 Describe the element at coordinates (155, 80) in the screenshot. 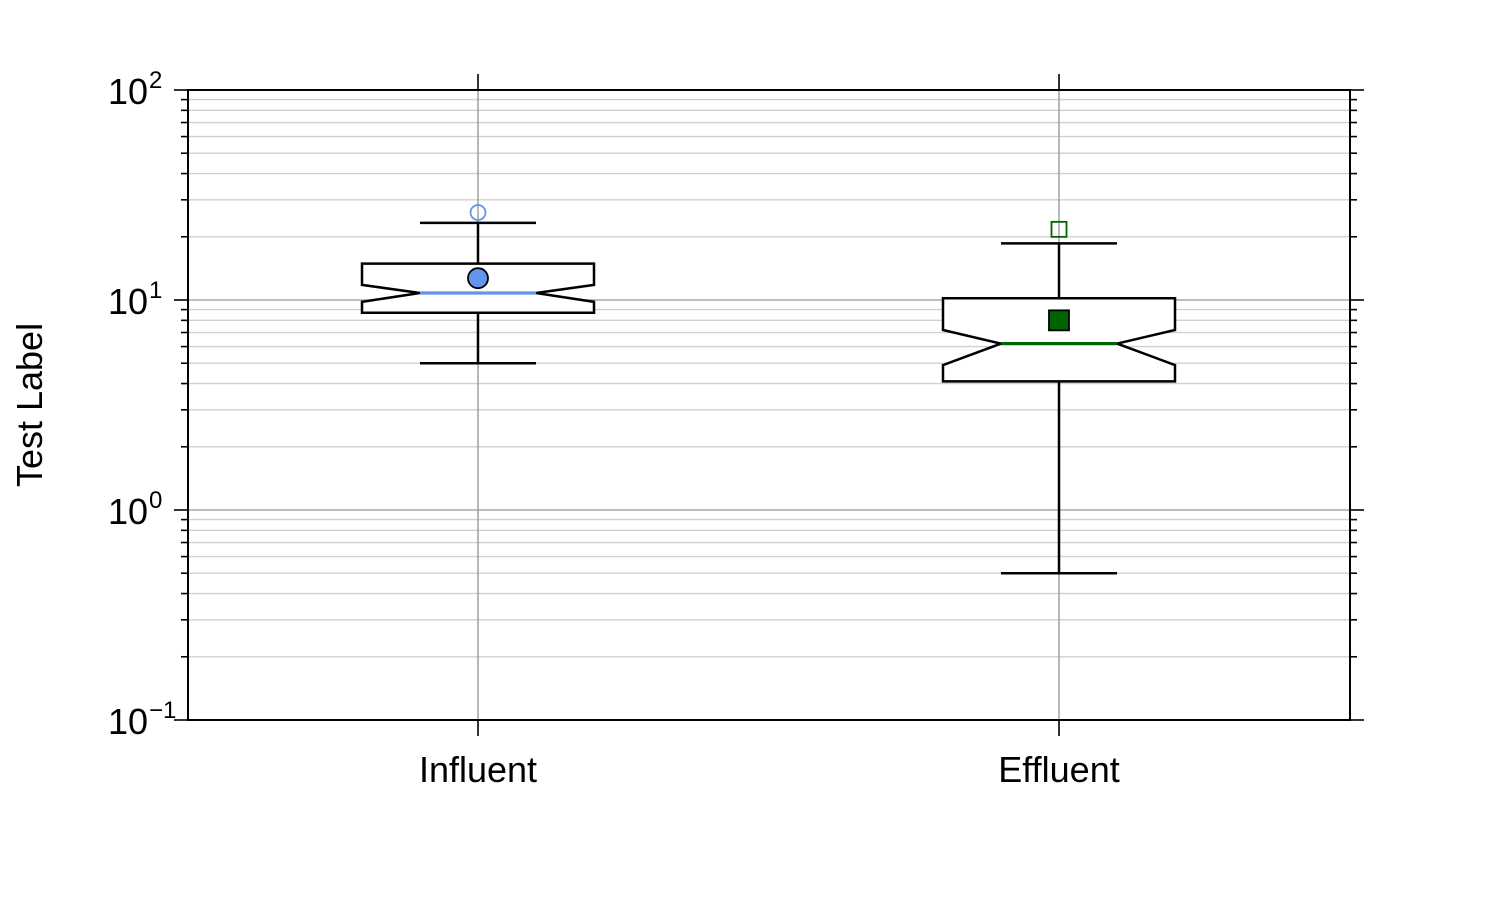

I see `y-tick-exponent: 2` at that location.